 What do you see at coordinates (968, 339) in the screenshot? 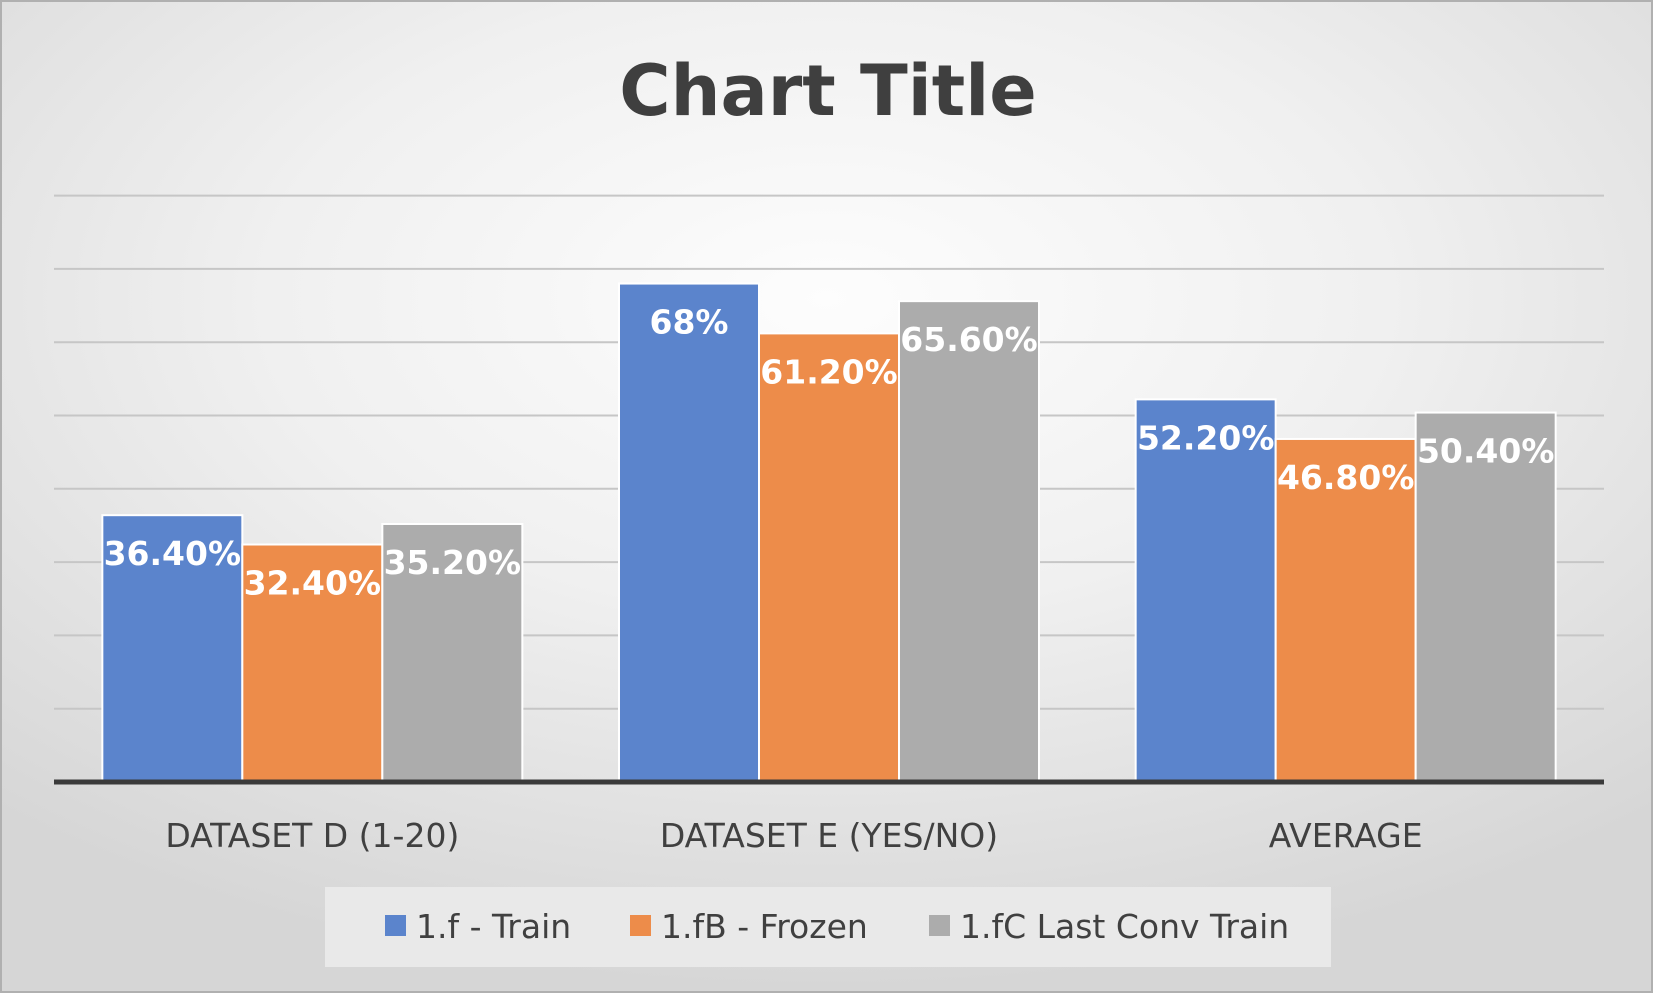
I see `data-label: 65.60%` at bounding box center [968, 339].